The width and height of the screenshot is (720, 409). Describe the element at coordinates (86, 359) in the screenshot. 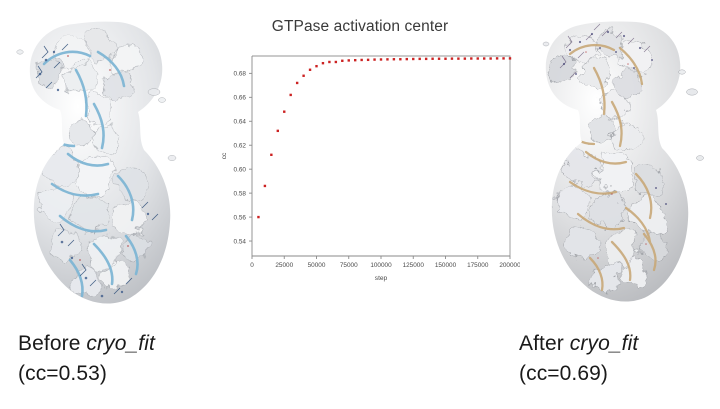

I see `caption-before: Before cryo_fit (cc=0.53)` at that location.